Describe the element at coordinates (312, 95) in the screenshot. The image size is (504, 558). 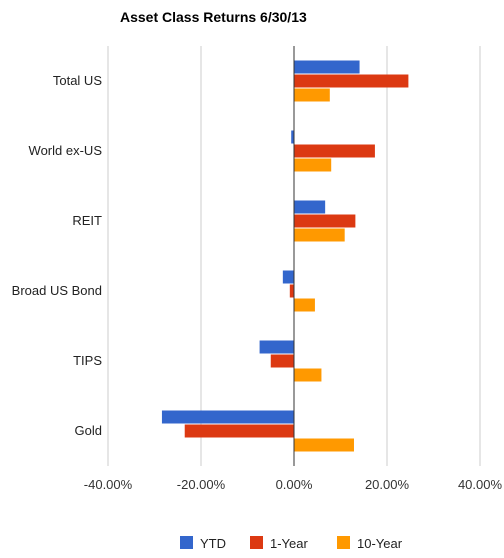
I see `bar-10-year-total-us` at that location.